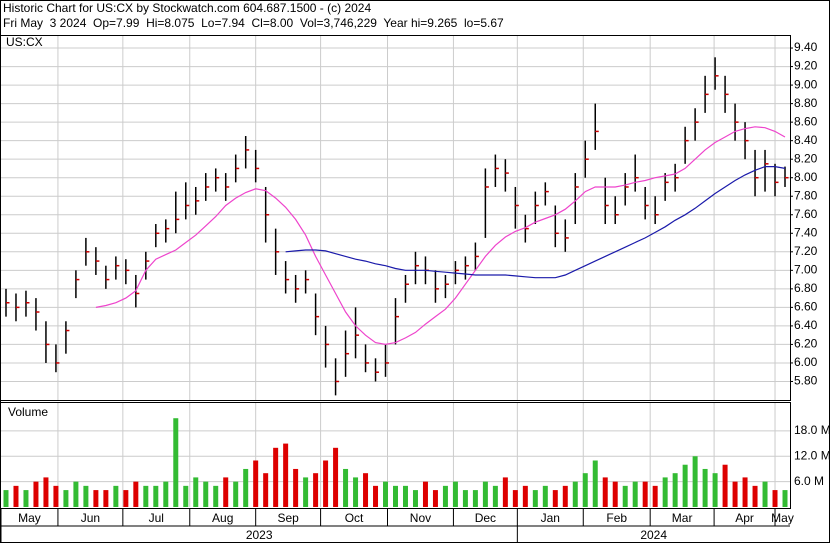  I want to click on y-tick-label: 6.20, so click(806, 344).